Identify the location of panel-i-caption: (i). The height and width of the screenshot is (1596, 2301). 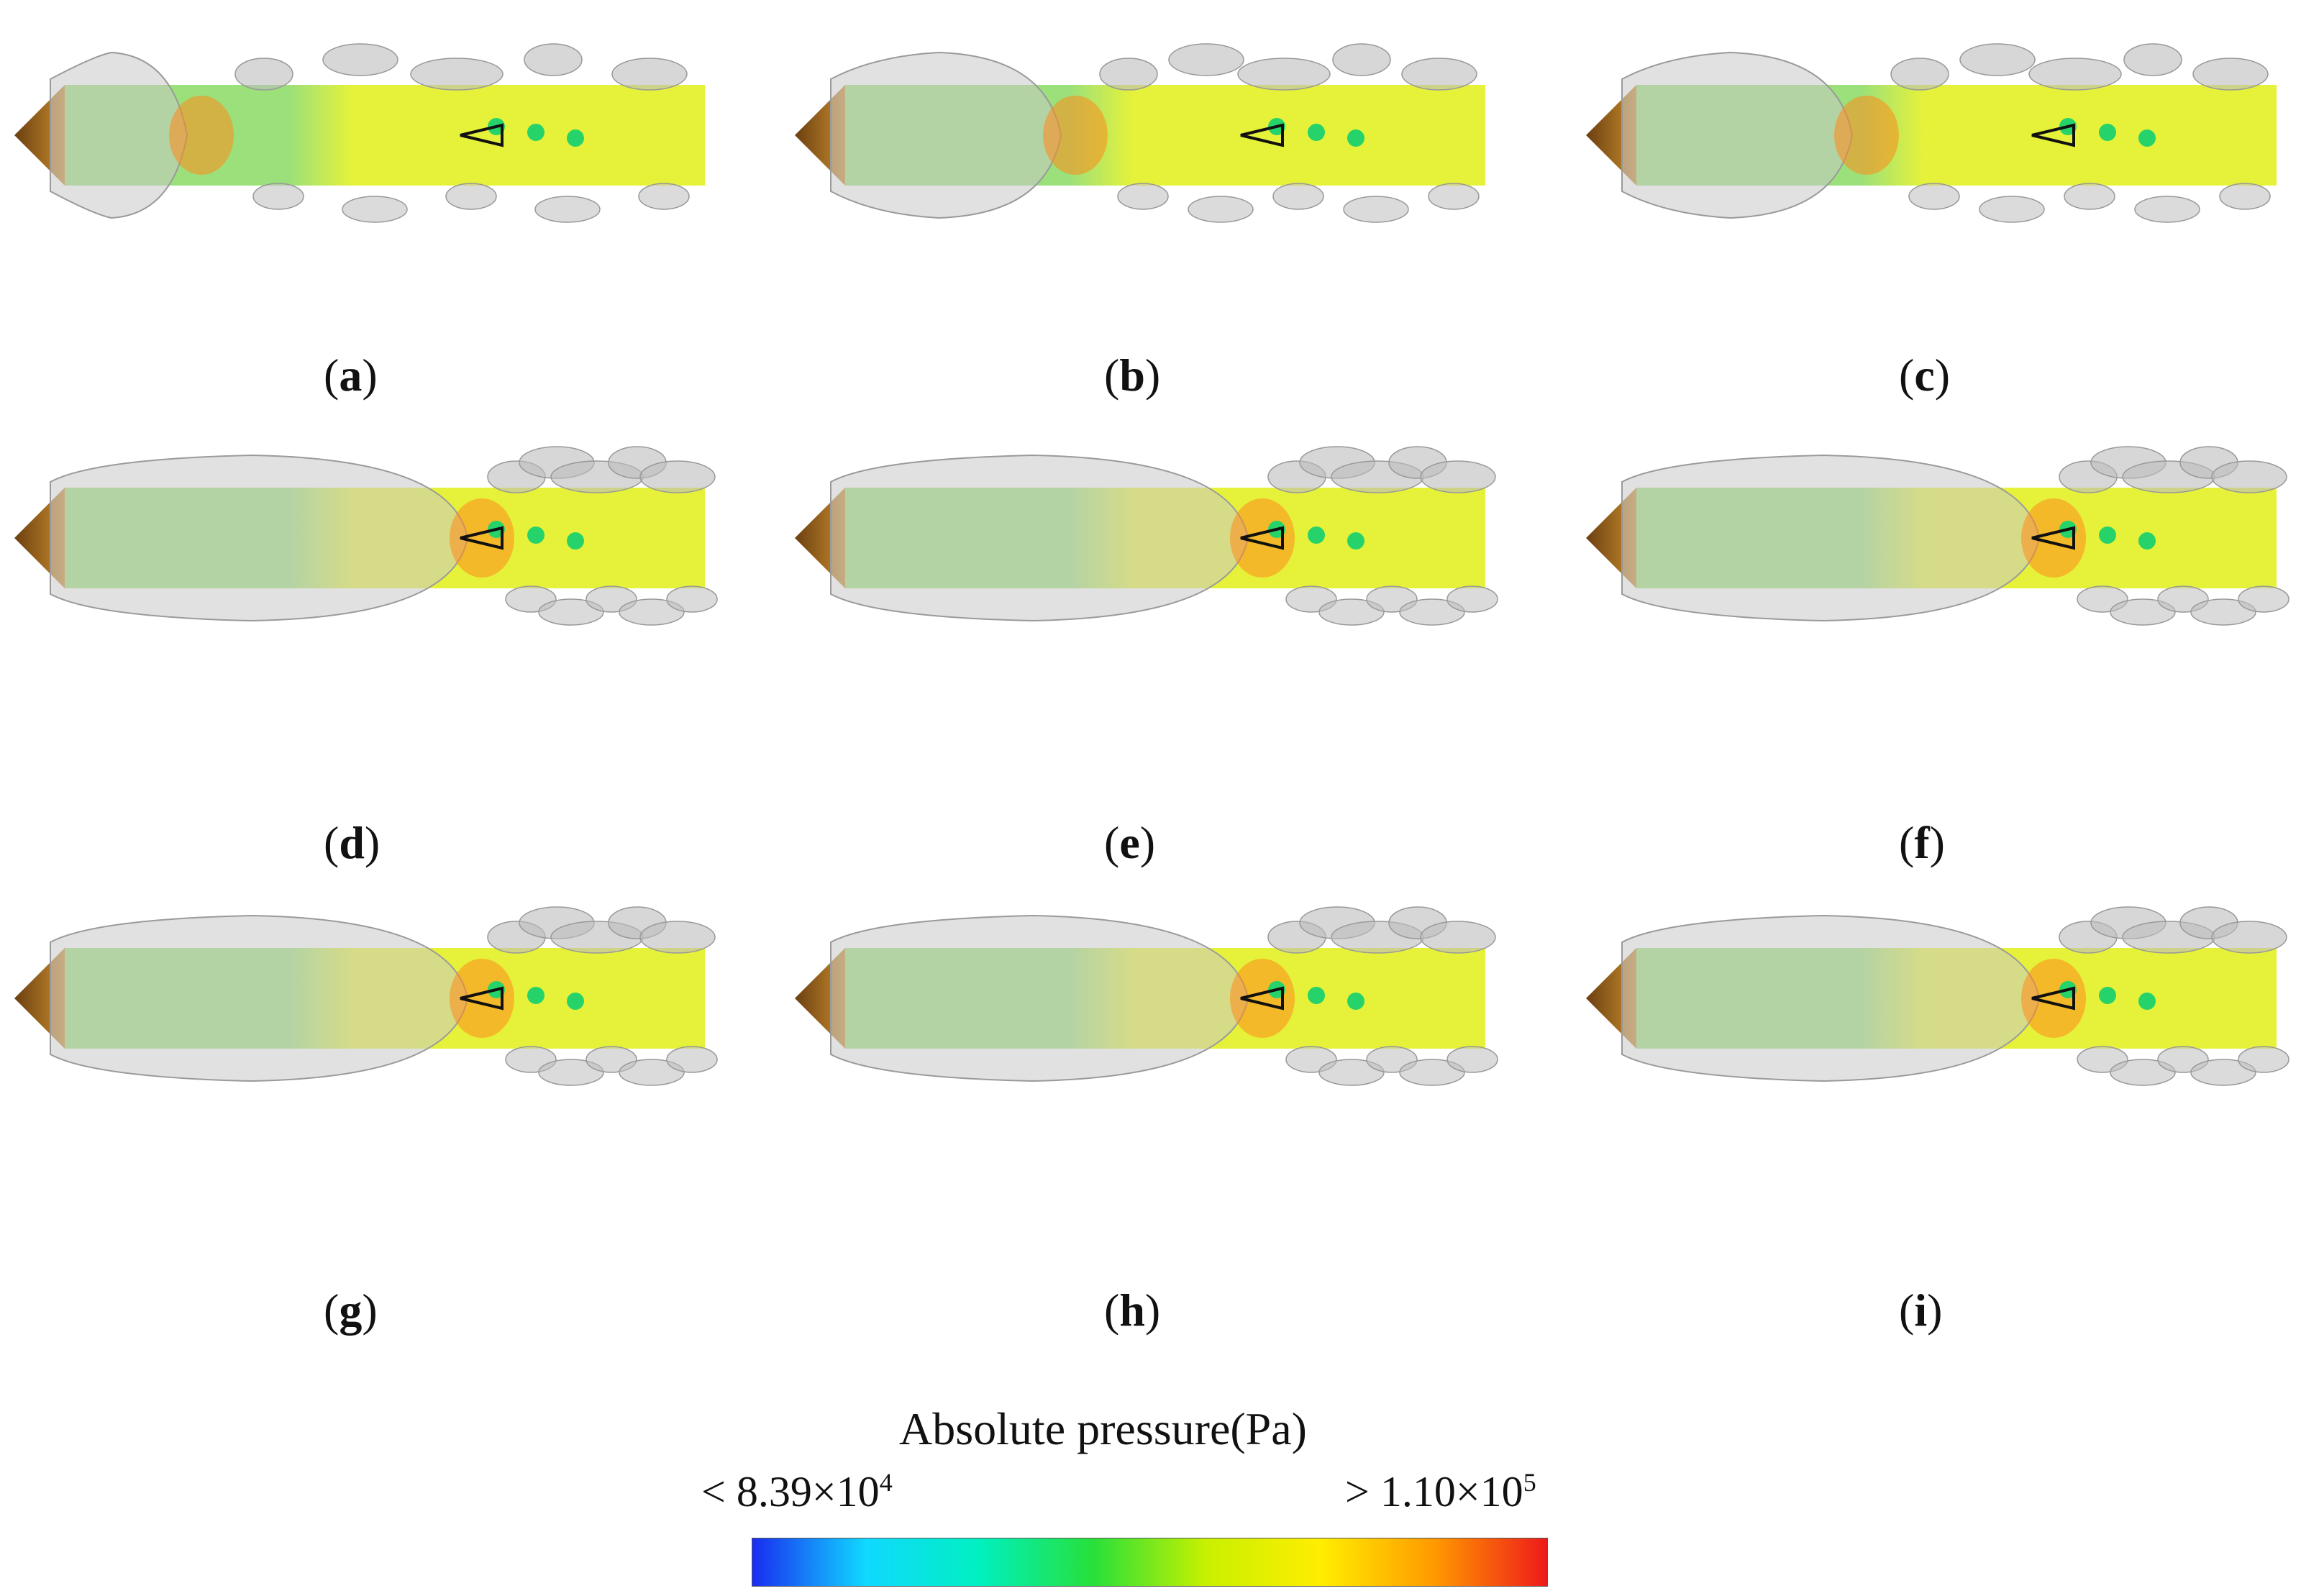
(1921, 1310).